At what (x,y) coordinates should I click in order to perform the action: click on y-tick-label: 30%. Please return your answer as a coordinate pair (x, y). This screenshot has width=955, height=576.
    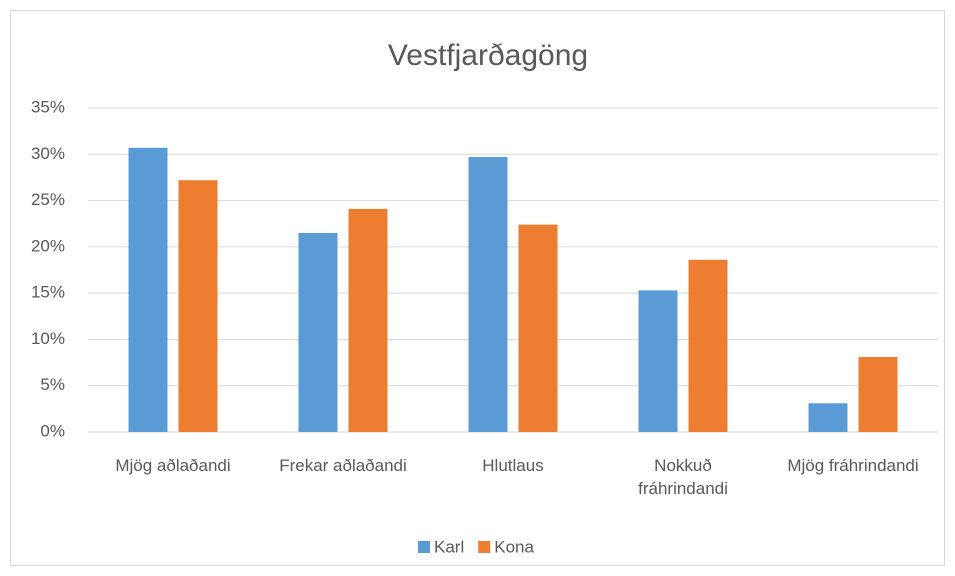
    Looking at the image, I should click on (48, 153).